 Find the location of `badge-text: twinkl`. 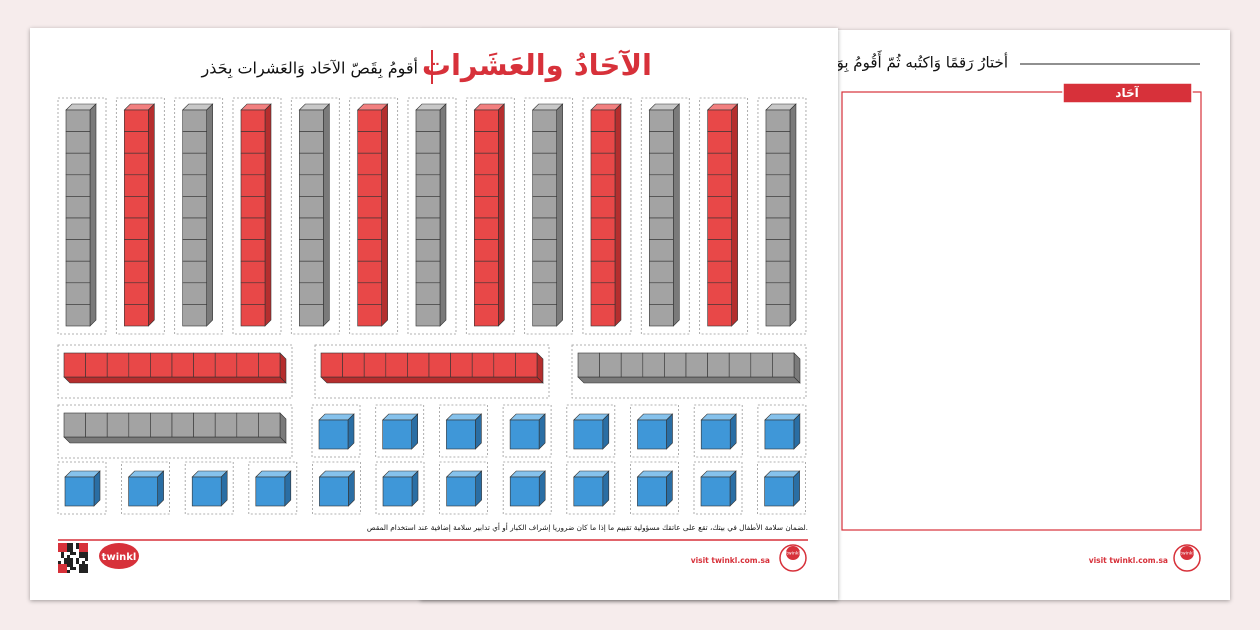

badge-text: twinkl is located at coordinates (792, 554).